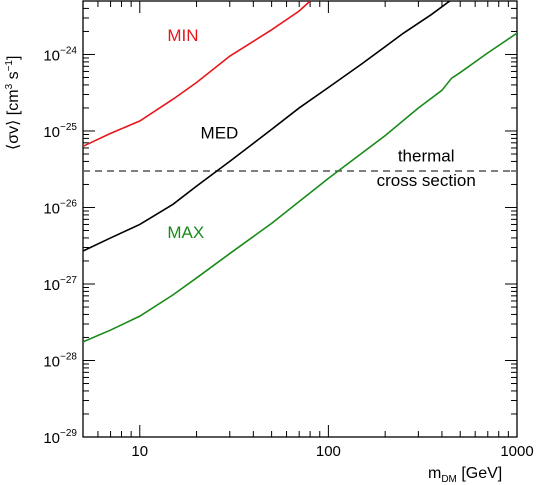  I want to click on x-axis-label: mDM [GeV], so click(465, 475).